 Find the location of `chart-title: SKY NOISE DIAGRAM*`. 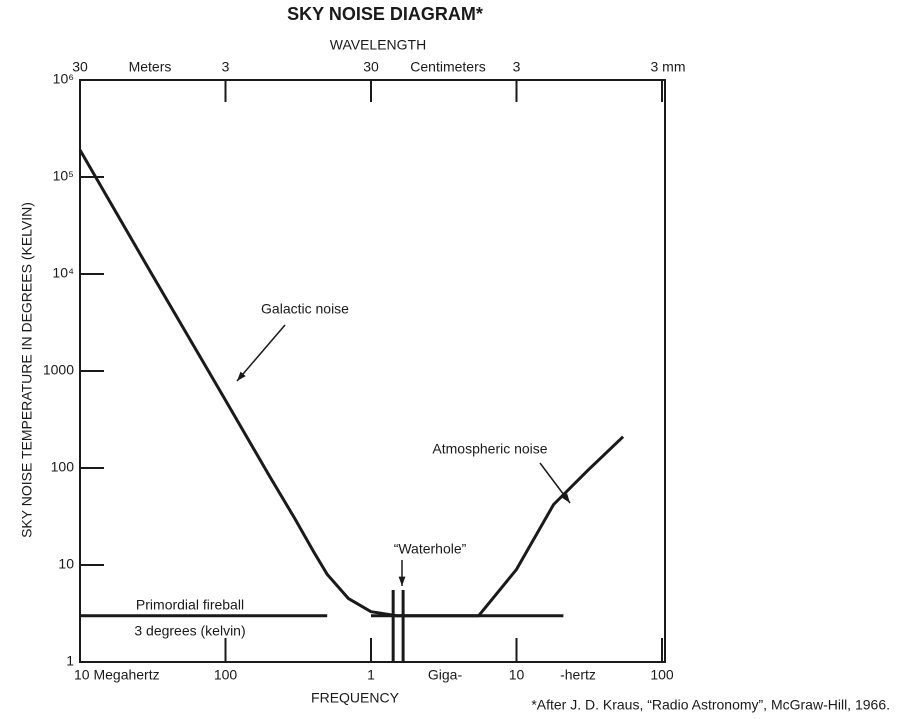

chart-title: SKY NOISE DIAGRAM* is located at coordinates (385, 14).